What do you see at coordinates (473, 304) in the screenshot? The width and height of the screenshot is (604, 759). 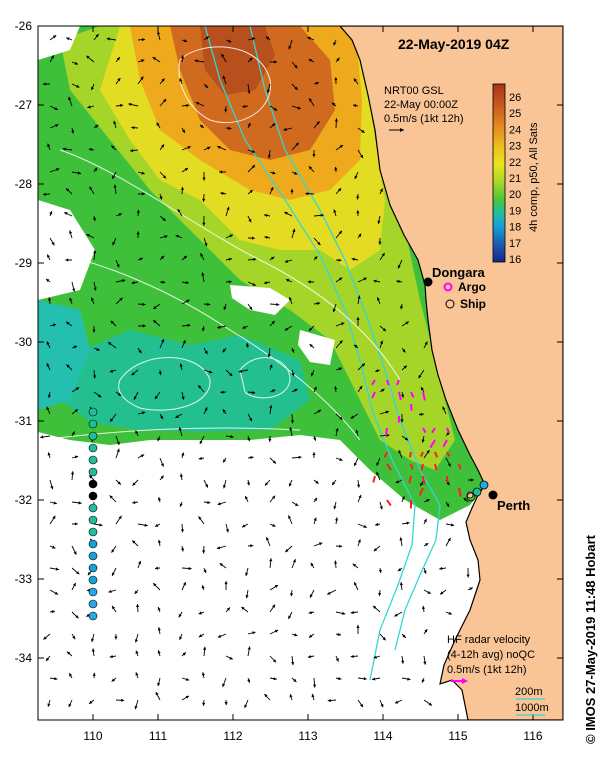 I see `ship-label: Ship` at bounding box center [473, 304].